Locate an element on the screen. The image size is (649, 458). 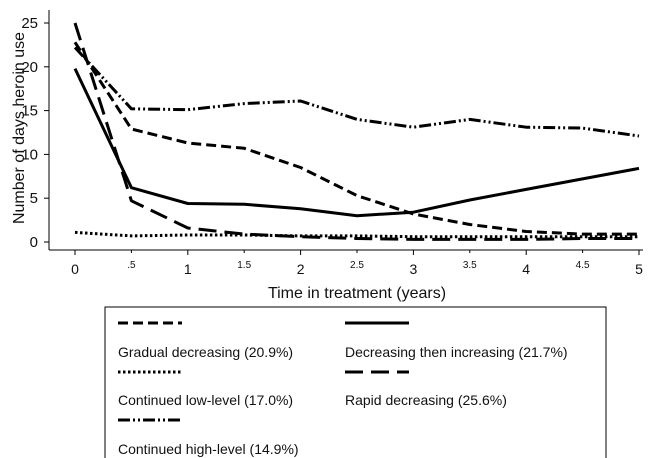
x-tick-label: 2.5 is located at coordinates (357, 265).